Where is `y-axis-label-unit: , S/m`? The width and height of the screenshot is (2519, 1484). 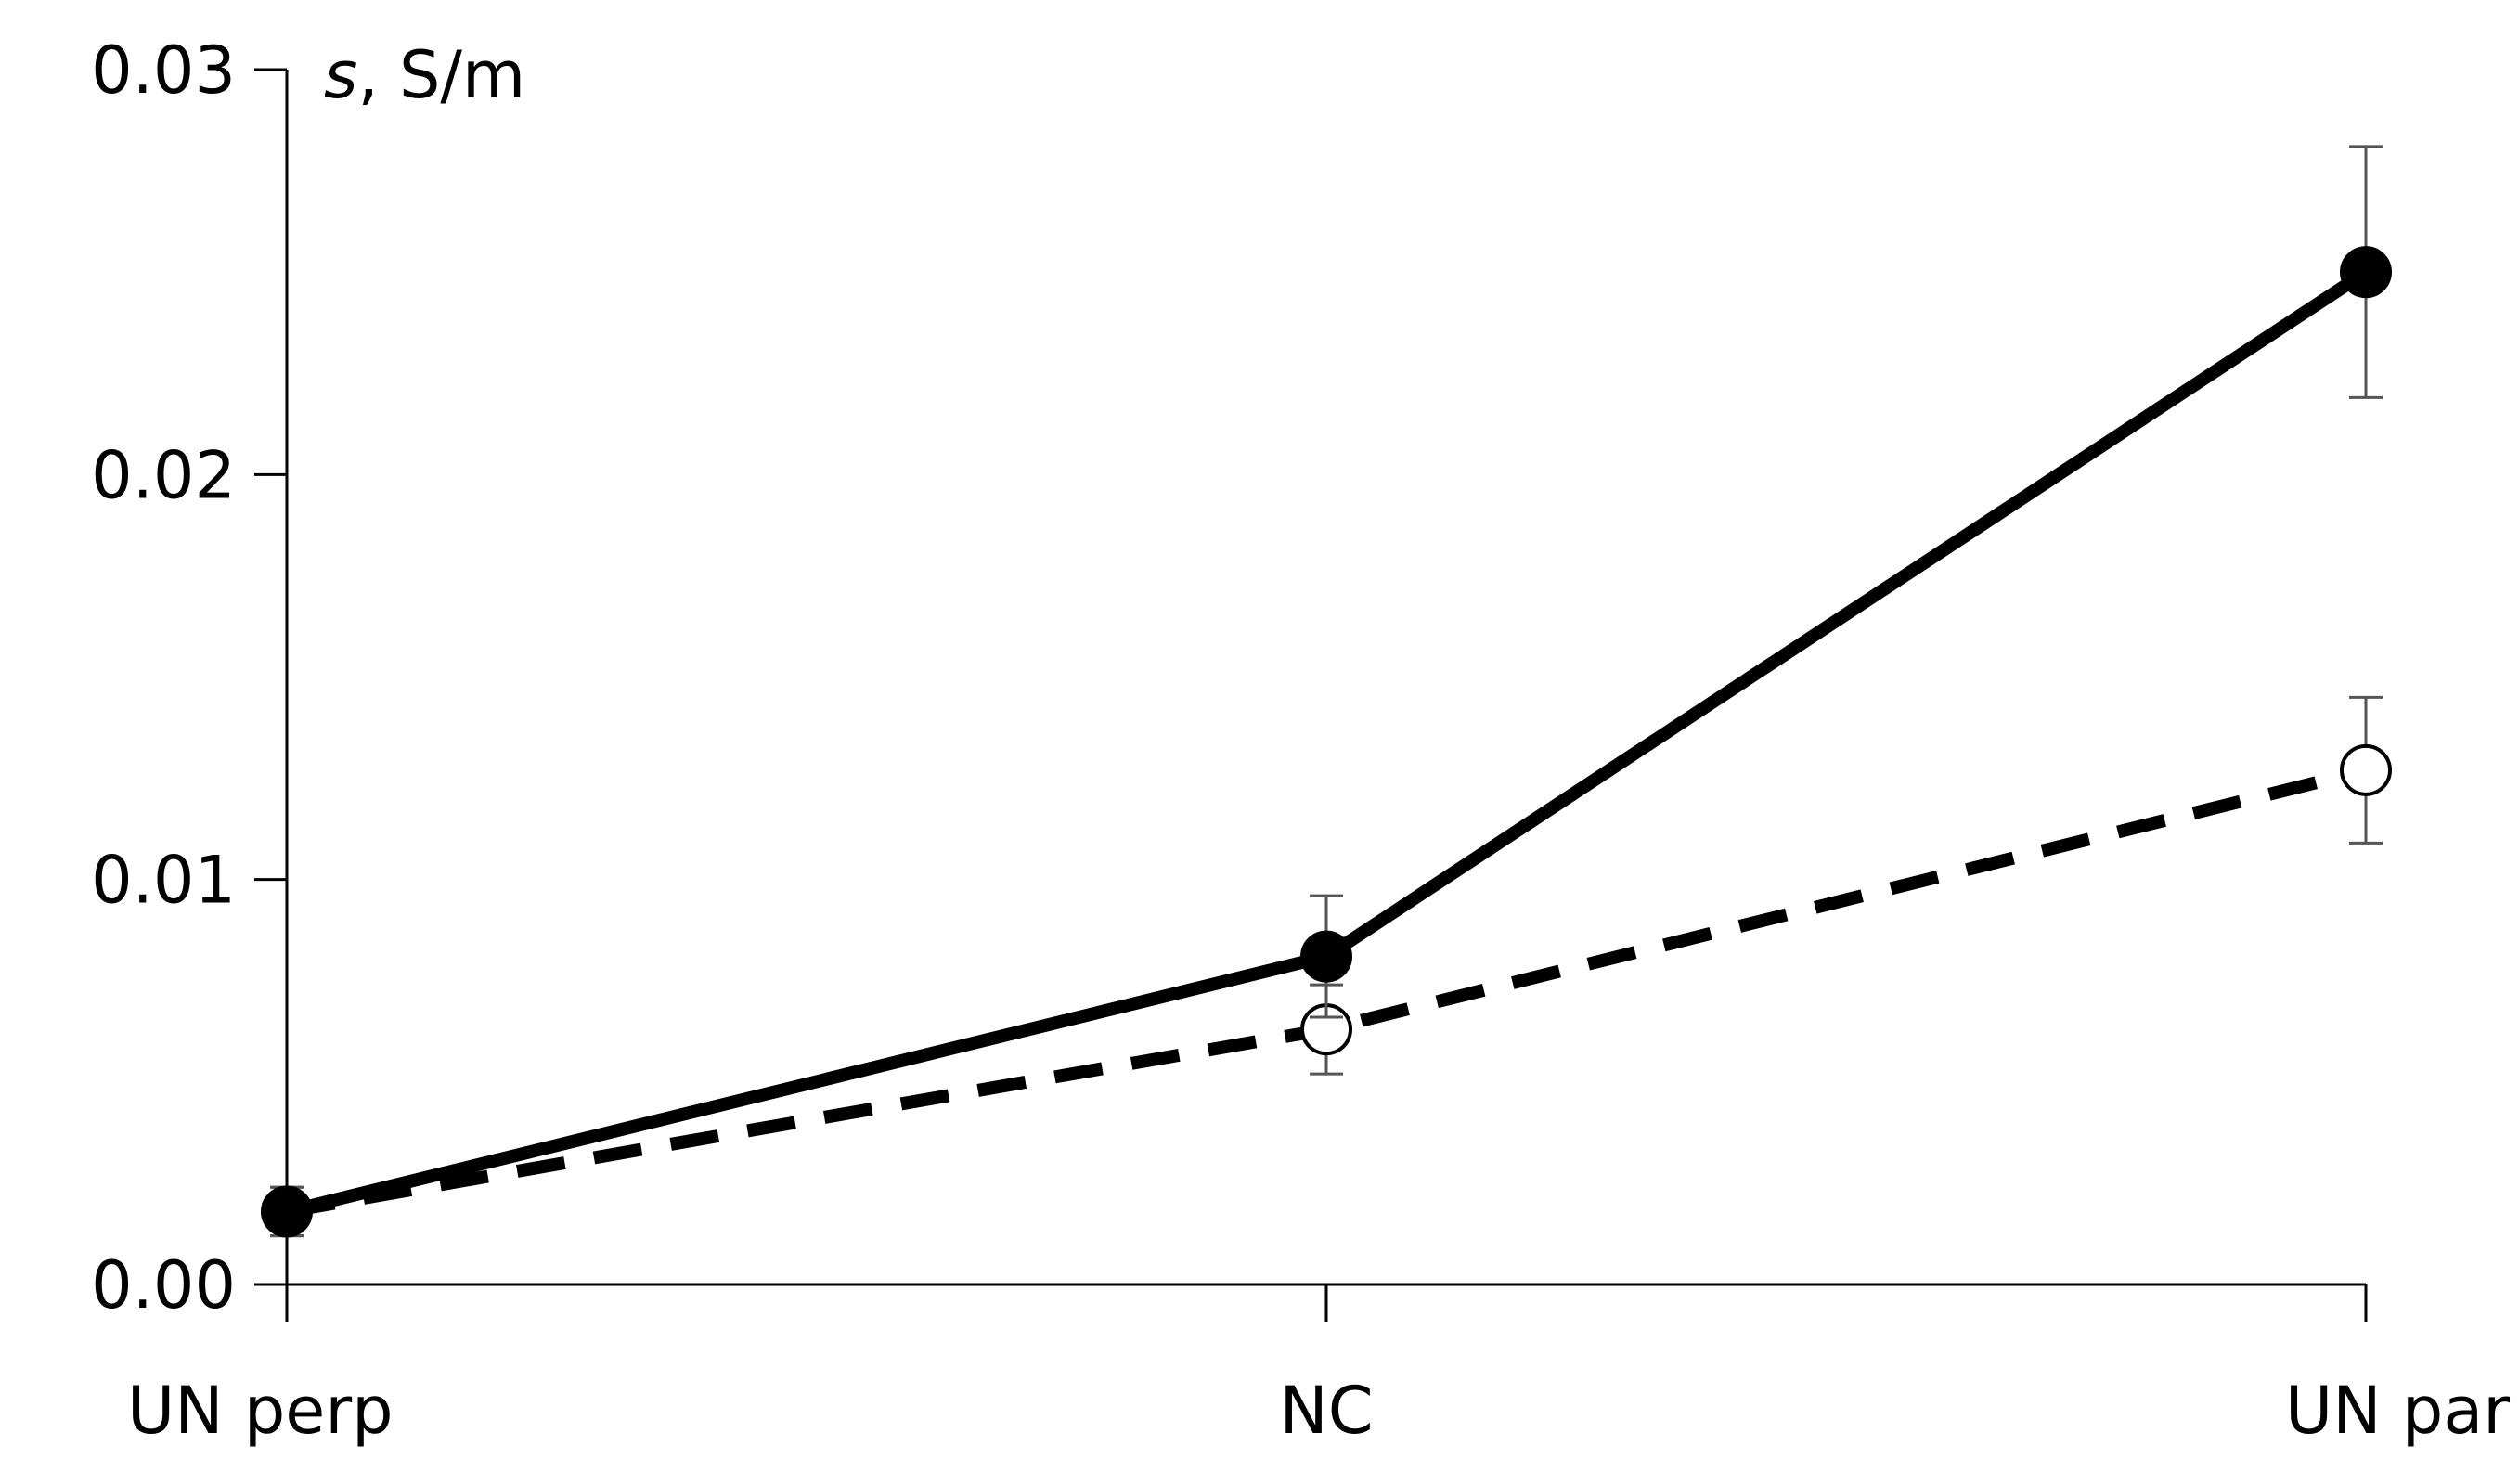 y-axis-label-unit: , S/m is located at coordinates (441, 75).